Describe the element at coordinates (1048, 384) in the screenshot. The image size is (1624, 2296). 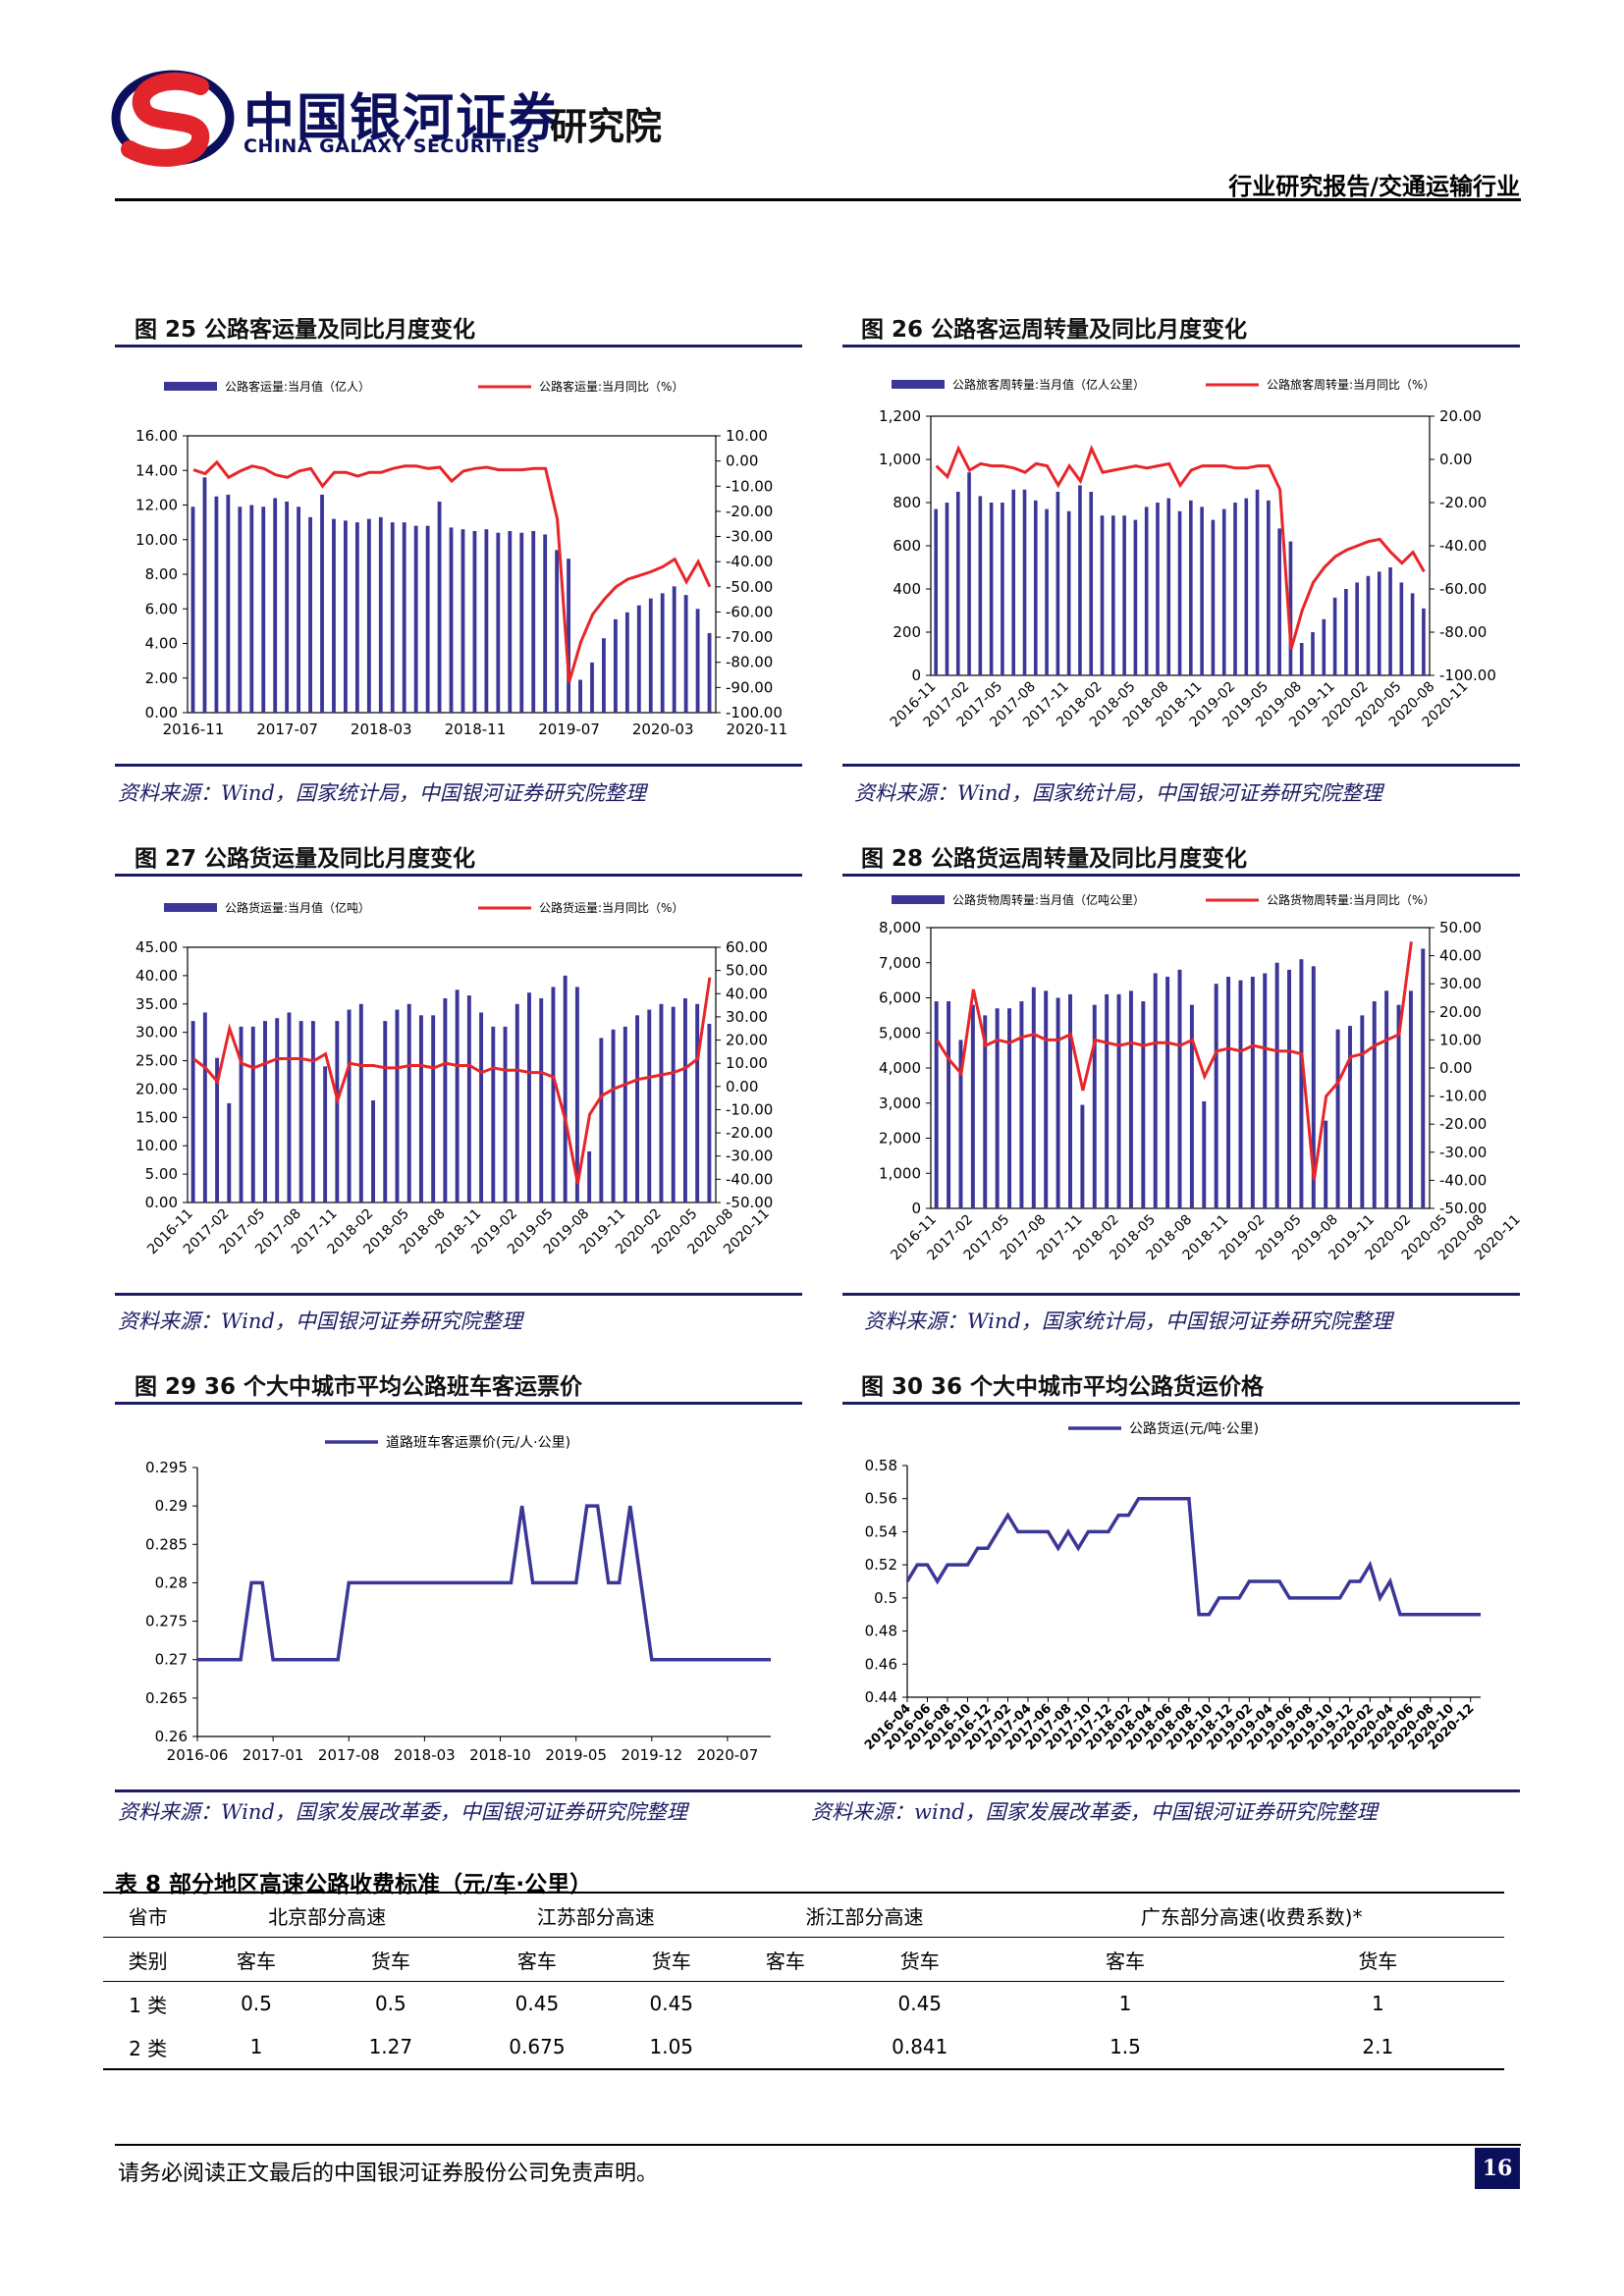
I see `legend-bar-label: 公路旅客周转量:当月值（亿人公里）` at that location.